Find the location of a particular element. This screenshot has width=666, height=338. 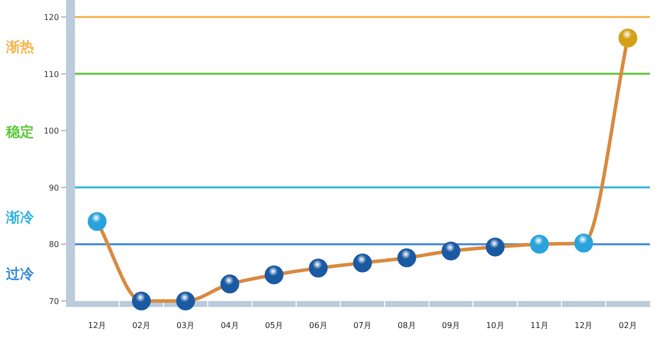

text: 渐冷 is located at coordinates (20, 218).